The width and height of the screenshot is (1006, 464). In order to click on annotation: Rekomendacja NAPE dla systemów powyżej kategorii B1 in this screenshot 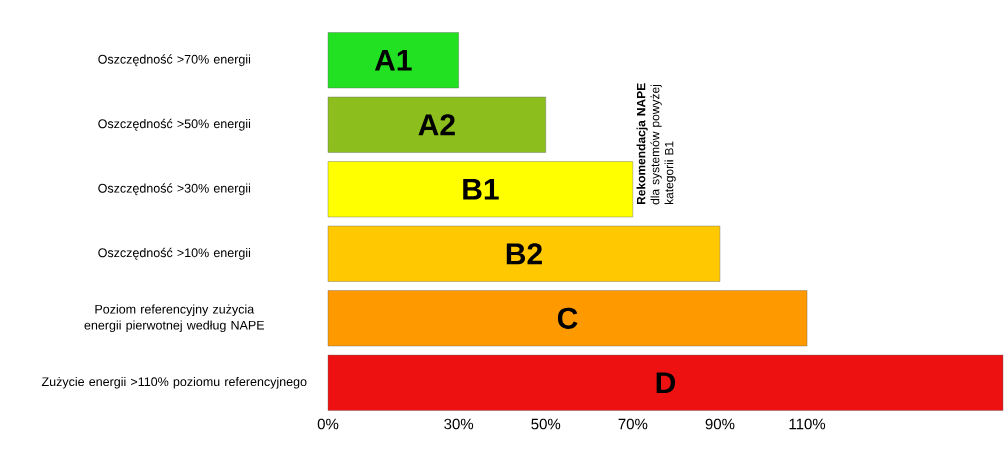, I will do `click(656, 144)`.